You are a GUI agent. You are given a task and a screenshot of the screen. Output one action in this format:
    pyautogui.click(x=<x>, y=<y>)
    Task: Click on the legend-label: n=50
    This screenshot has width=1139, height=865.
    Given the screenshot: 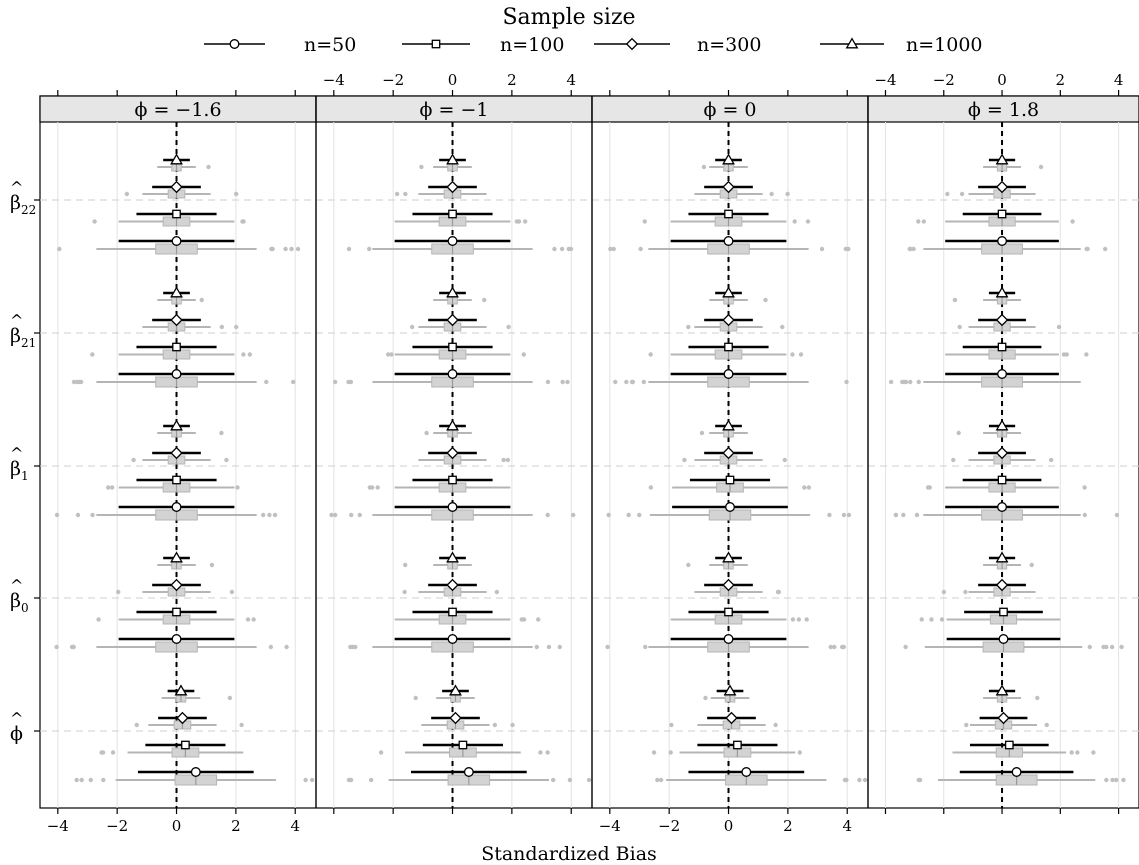 What is the action you would take?
    pyautogui.click(x=330, y=45)
    